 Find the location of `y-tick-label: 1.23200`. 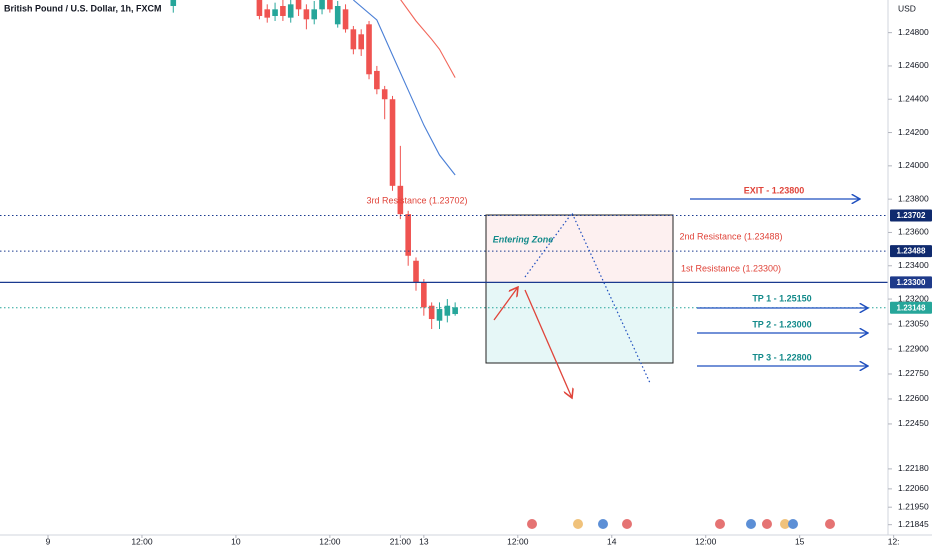

y-tick-label: 1.23200 is located at coordinates (913, 298).